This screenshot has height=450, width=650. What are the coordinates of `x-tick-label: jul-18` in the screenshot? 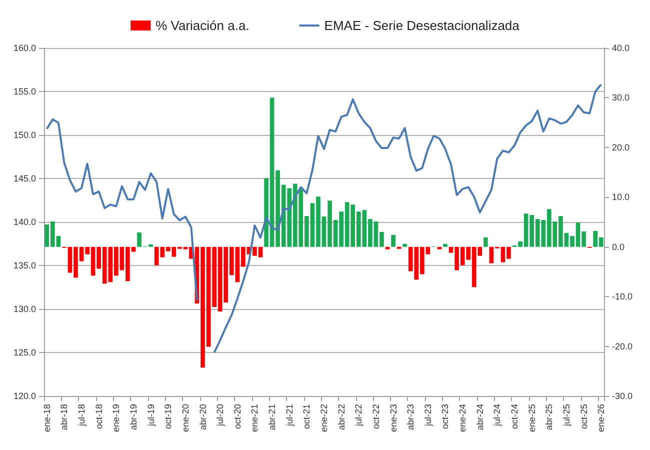 It's located at (81, 416).